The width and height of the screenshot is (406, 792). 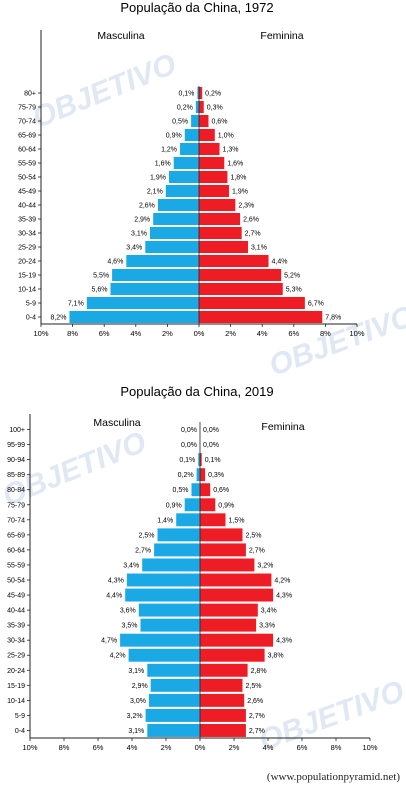 I want to click on female-value-label: 6,7%, so click(x=316, y=304).